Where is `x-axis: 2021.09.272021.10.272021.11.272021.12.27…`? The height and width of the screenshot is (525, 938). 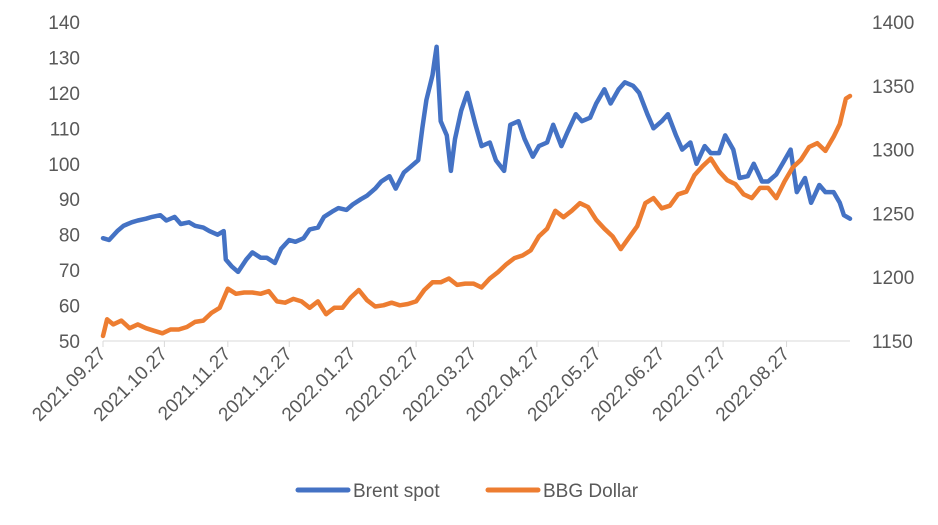
x-axis: 2021.09.272021.10.272021.11.272021.12.27… is located at coordinates (411, 383).